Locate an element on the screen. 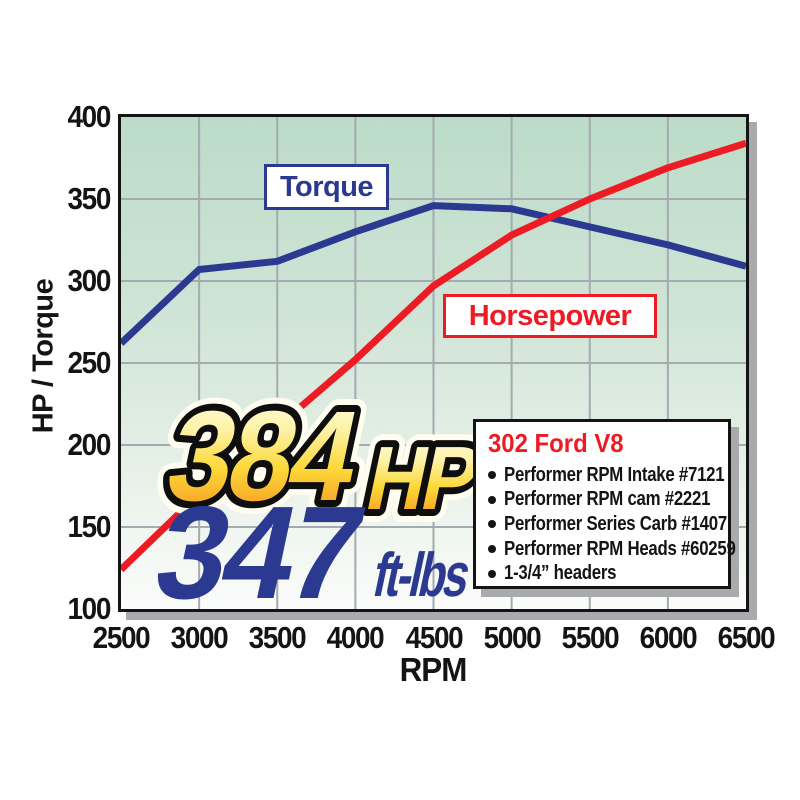 The width and height of the screenshot is (800, 800). y-tick-label: 350 is located at coordinates (89, 198).